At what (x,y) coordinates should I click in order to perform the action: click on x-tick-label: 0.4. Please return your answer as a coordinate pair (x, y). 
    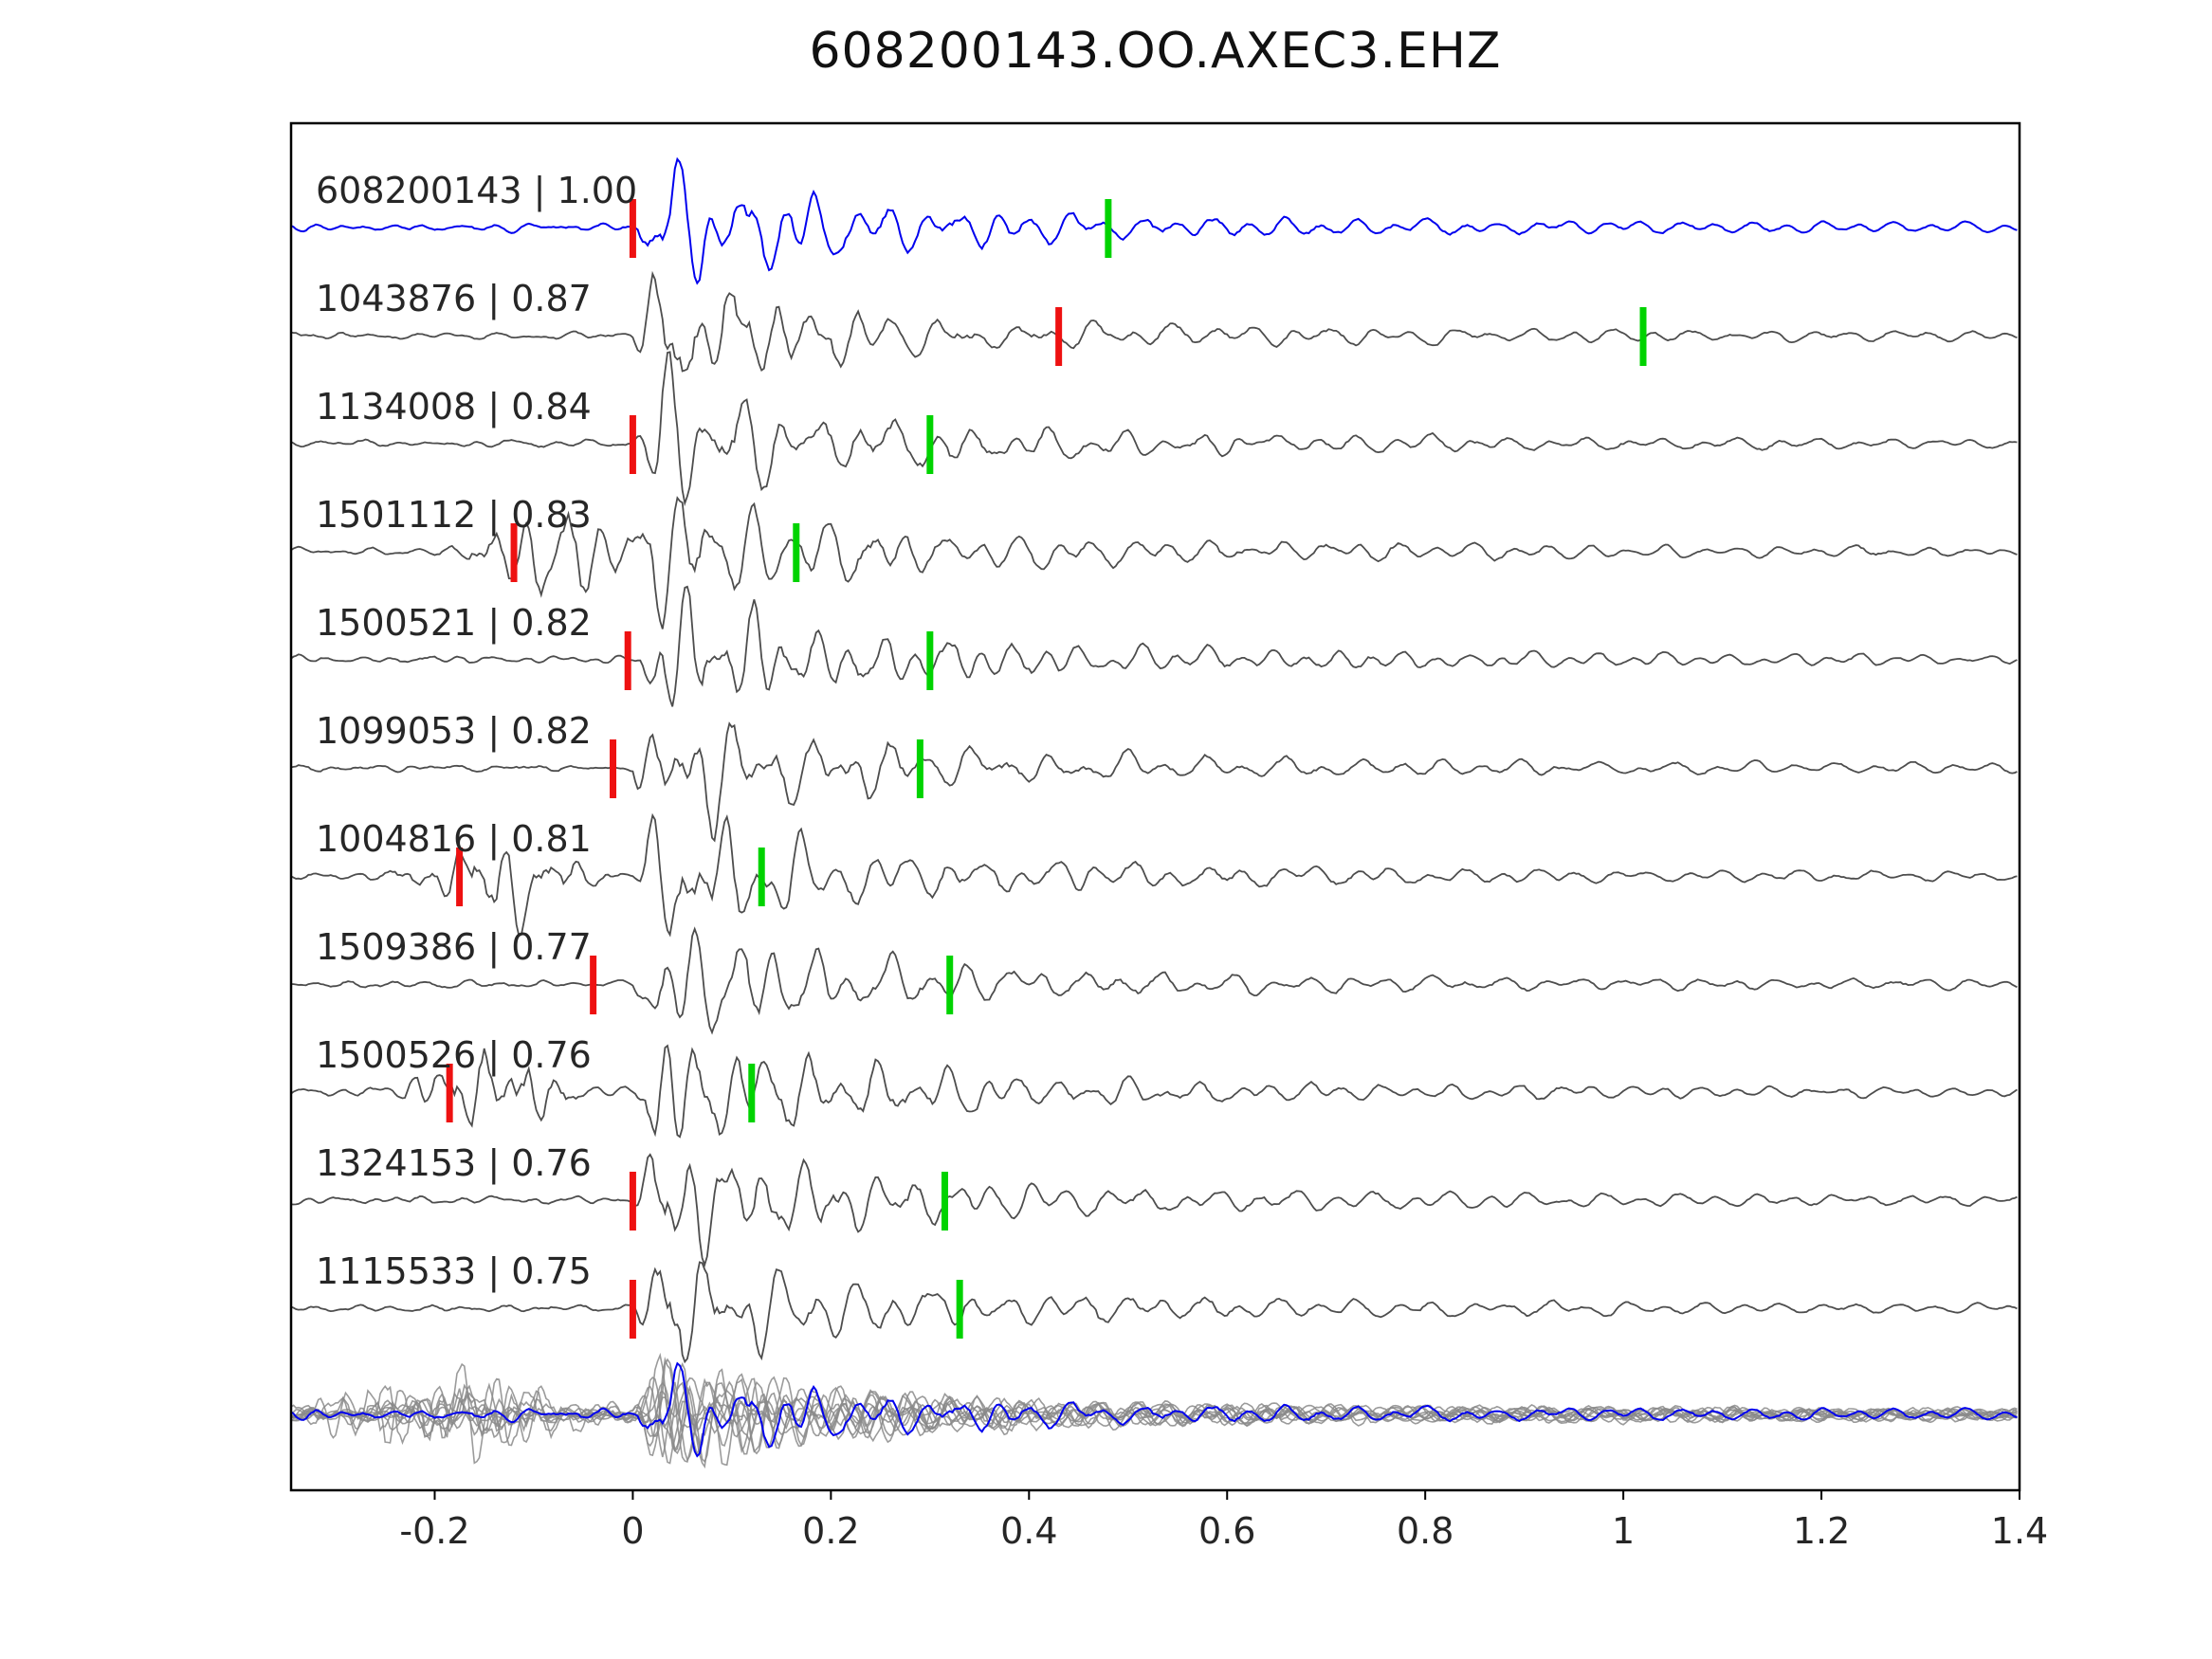
    Looking at the image, I should click on (1028, 1531).